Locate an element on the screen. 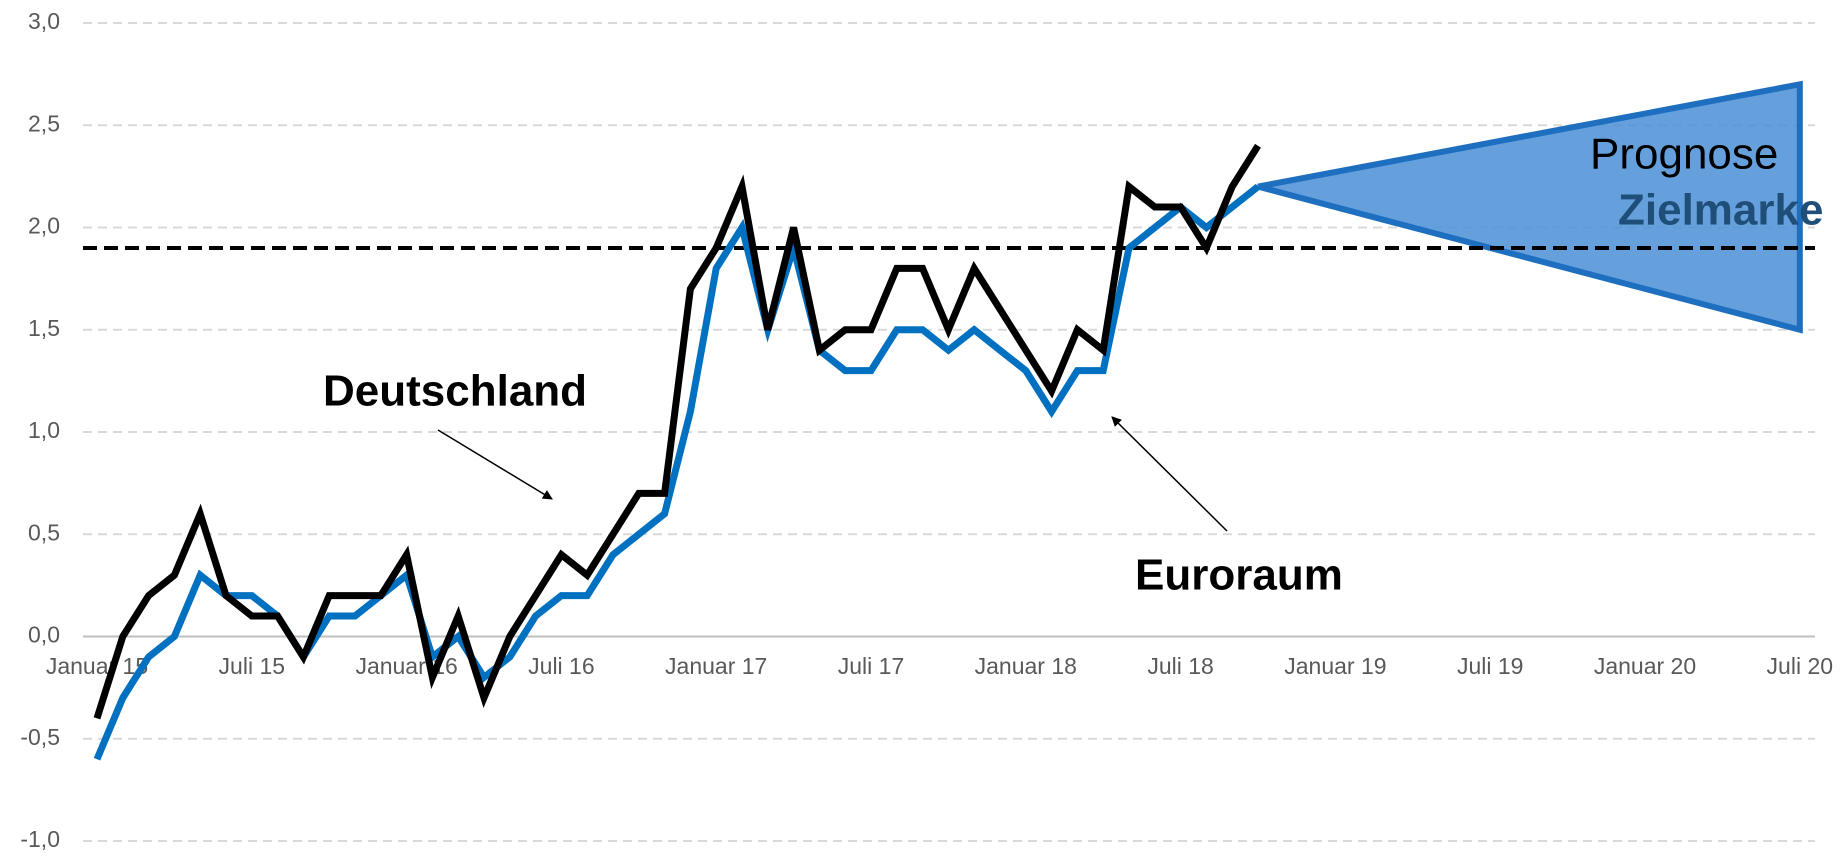 This screenshot has width=1845, height=861. annotation: Zielmarke is located at coordinates (1720, 210).